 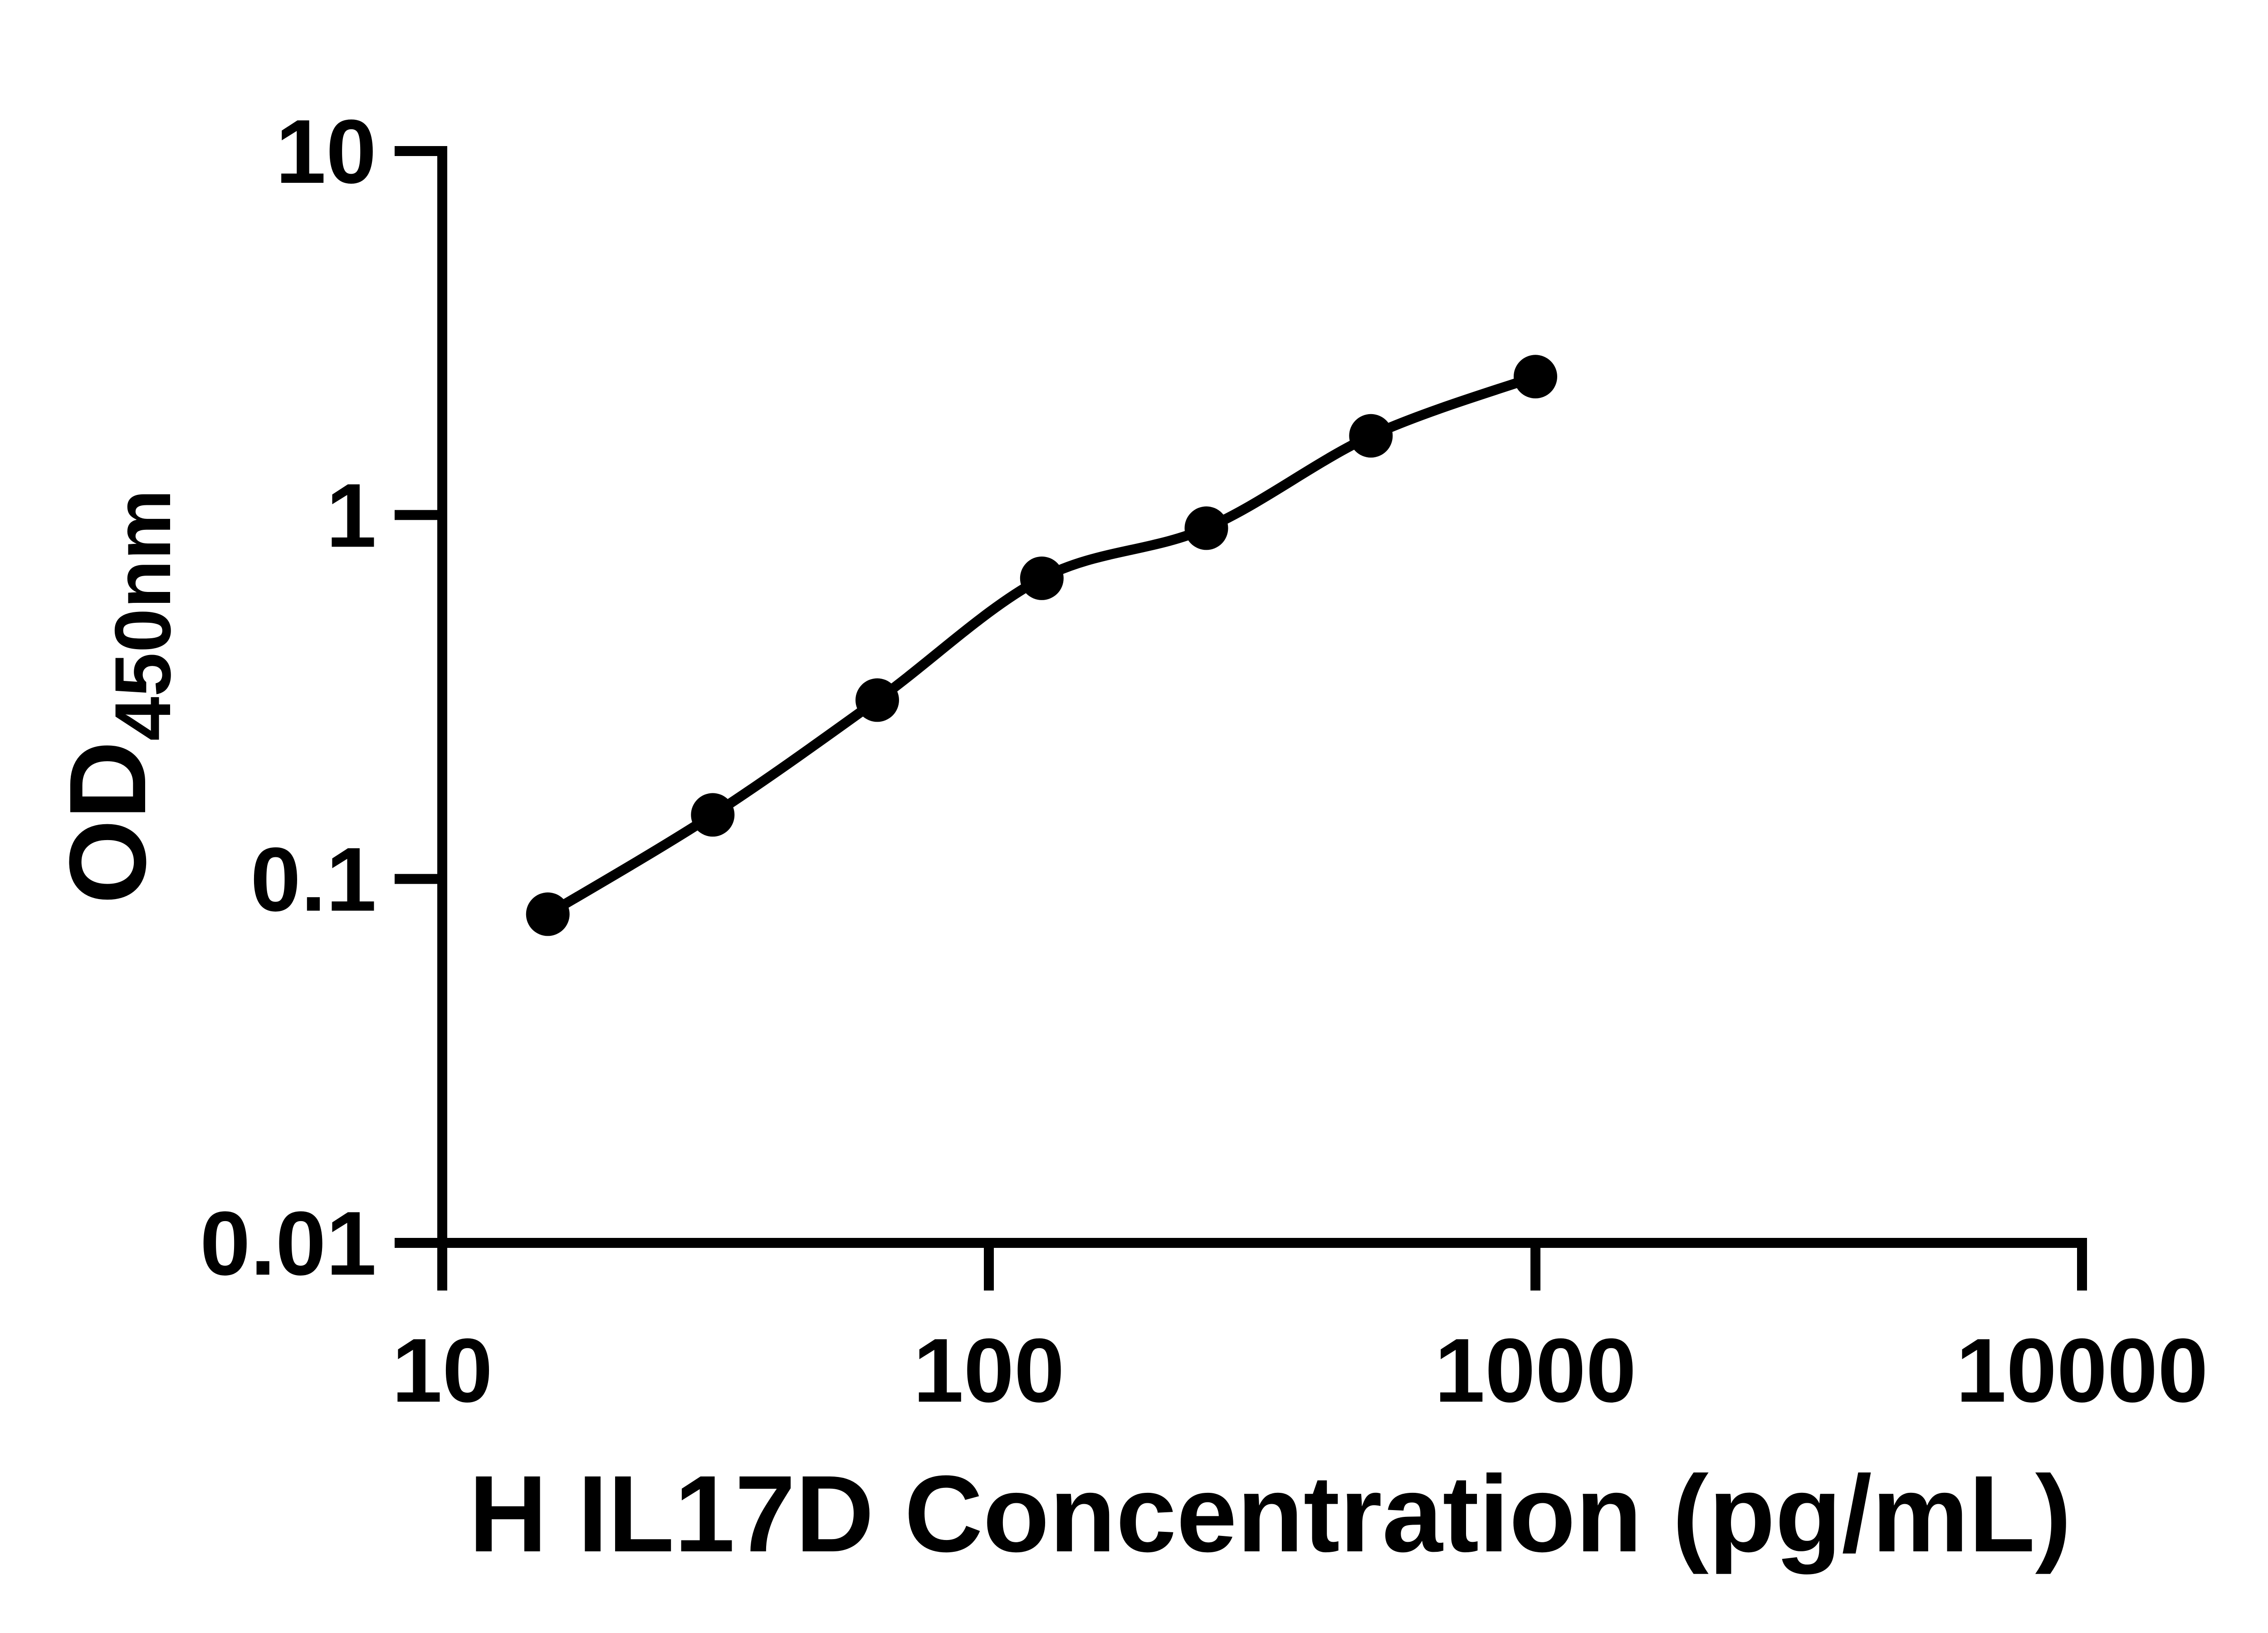 I want to click on y-tick-label: 0.01, so click(x=288, y=1243).